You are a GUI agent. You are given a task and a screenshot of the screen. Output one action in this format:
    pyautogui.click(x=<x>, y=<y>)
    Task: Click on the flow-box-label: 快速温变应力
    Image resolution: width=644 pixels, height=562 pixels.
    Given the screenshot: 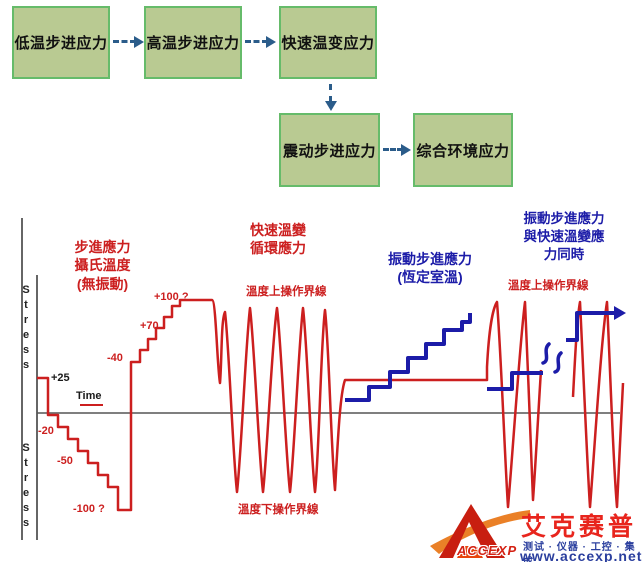 What is the action you would take?
    pyautogui.click(x=328, y=43)
    